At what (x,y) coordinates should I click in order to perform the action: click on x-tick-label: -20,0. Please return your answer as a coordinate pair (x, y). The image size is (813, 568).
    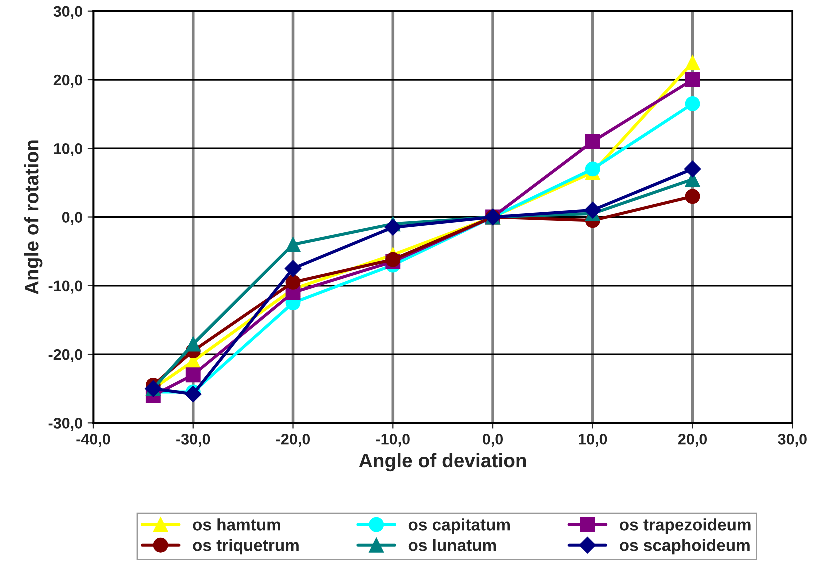
    Looking at the image, I should click on (293, 441).